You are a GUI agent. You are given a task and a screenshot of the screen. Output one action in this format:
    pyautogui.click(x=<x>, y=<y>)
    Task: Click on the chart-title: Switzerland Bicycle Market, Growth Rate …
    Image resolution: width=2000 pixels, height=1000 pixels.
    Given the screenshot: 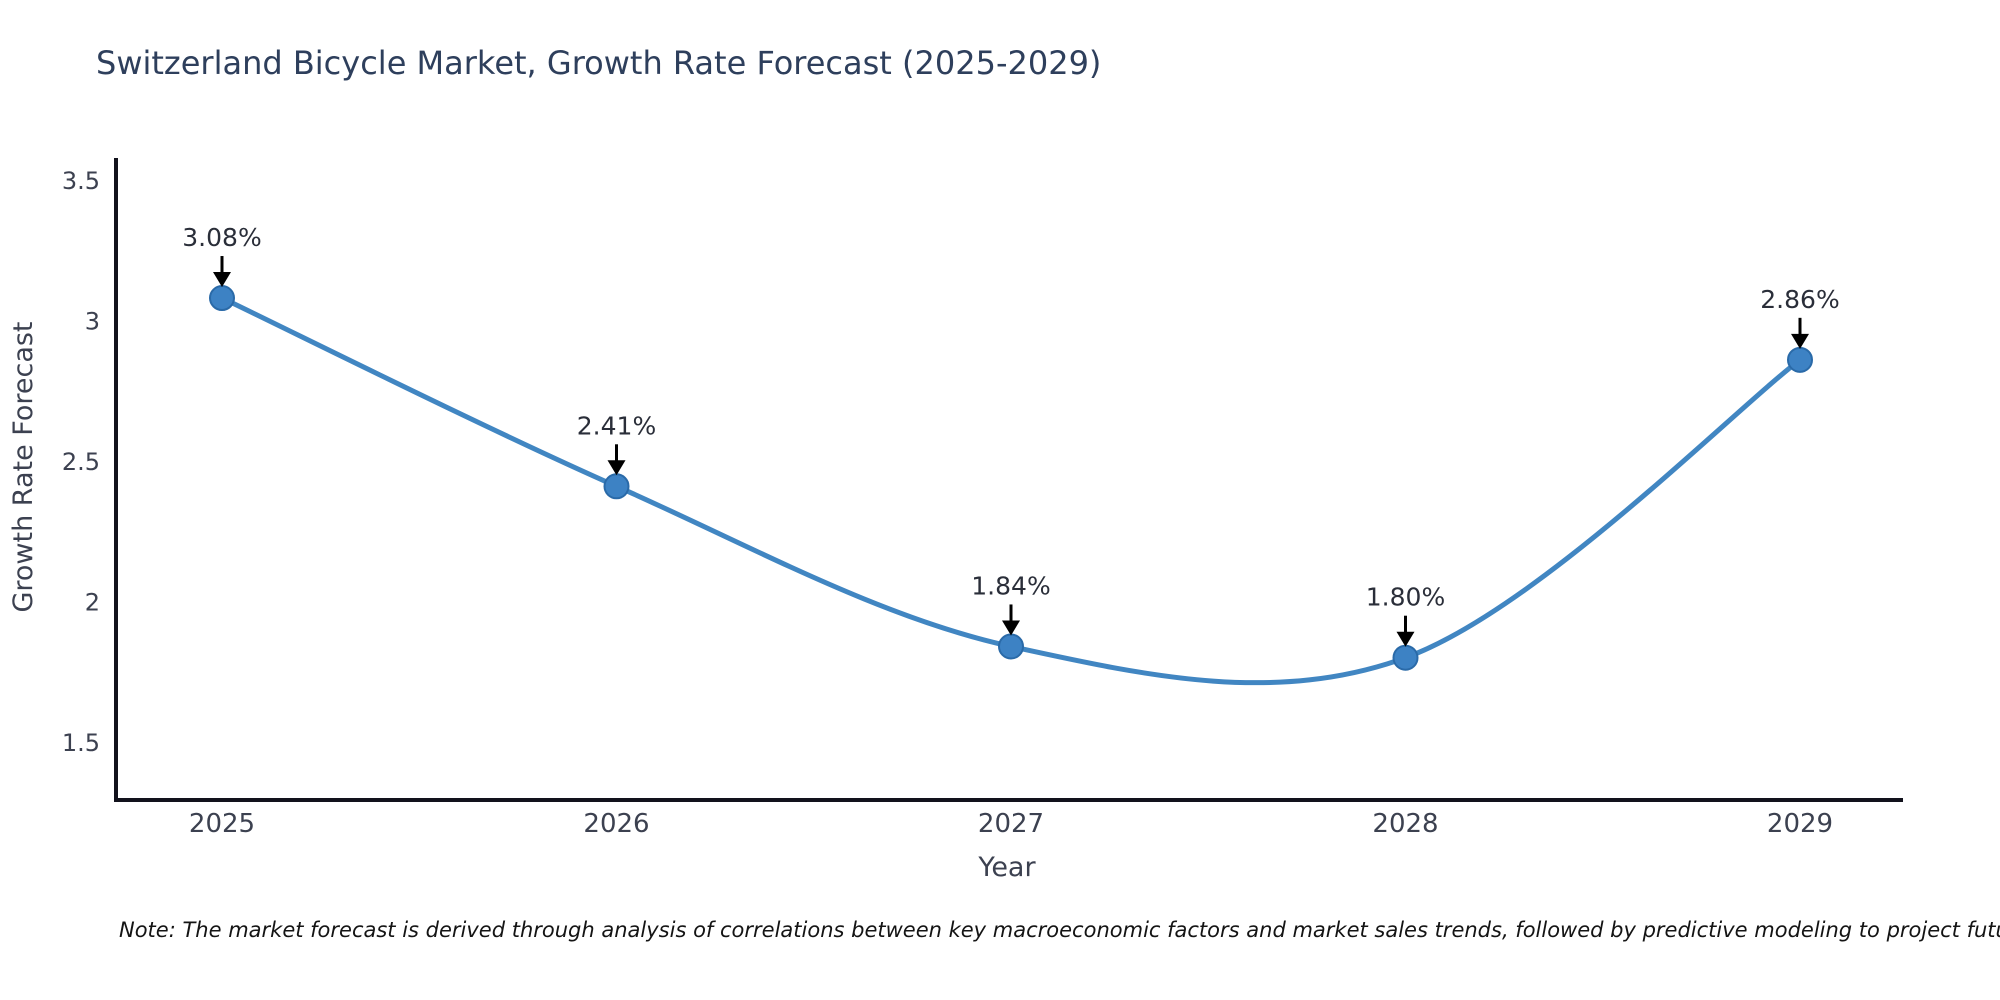 What is the action you would take?
    pyautogui.click(x=599, y=63)
    